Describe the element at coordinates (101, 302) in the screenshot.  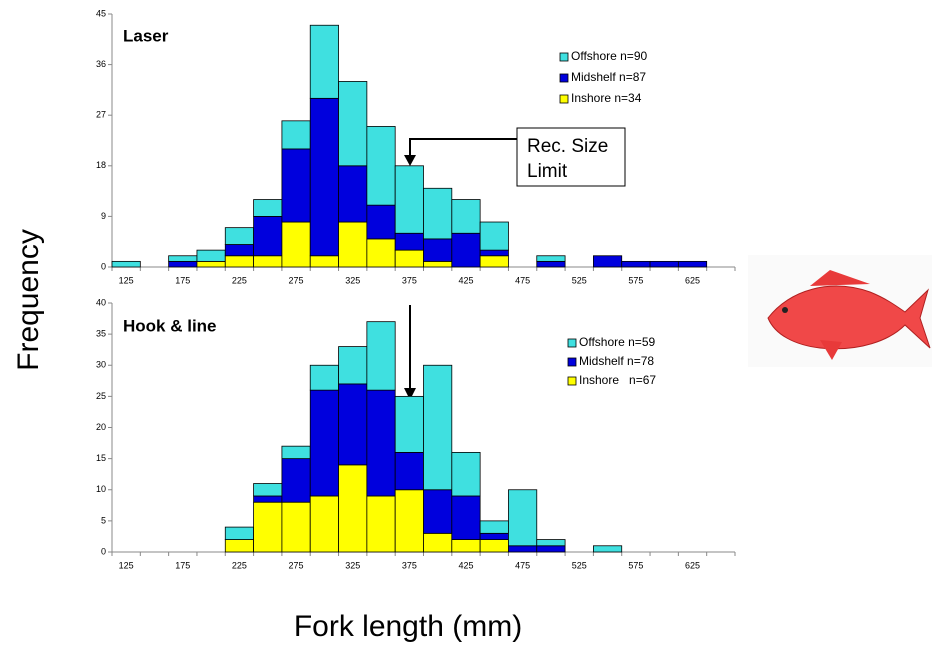
I see `y-tick-label: 40` at that location.